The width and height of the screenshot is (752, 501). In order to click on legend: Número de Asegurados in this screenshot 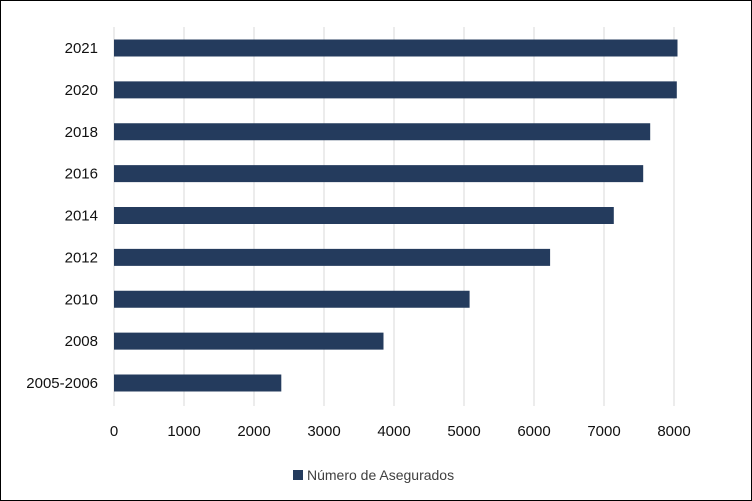, I will do `click(373, 475)`.